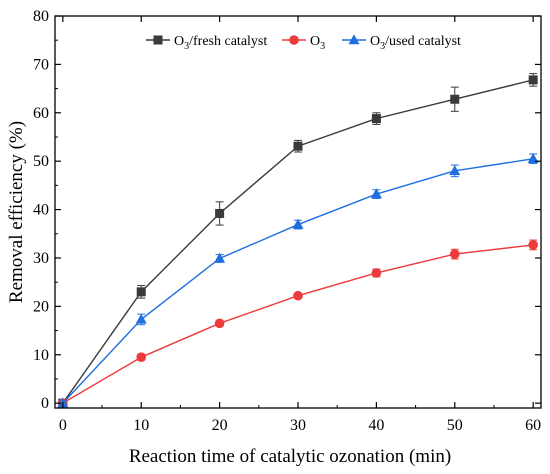 This screenshot has width=550, height=474. Describe the element at coordinates (376, 425) in the screenshot. I see `x-tick-label: 40` at that location.